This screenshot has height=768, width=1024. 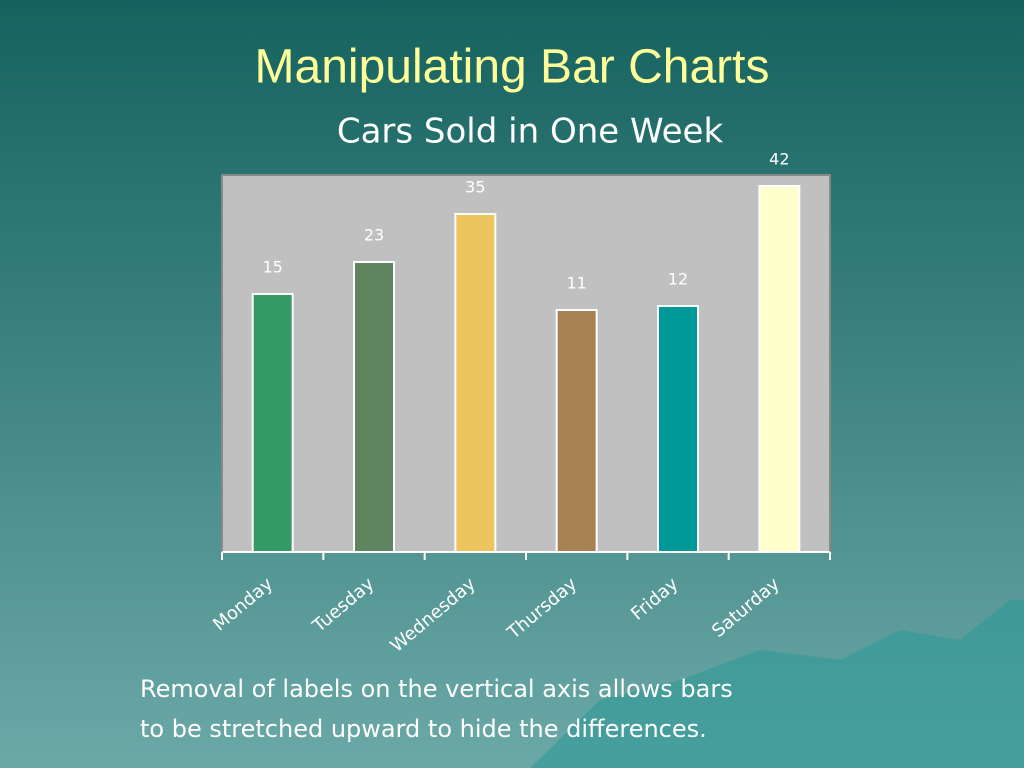 What do you see at coordinates (576, 283) in the screenshot?
I see `value-label: 11` at bounding box center [576, 283].